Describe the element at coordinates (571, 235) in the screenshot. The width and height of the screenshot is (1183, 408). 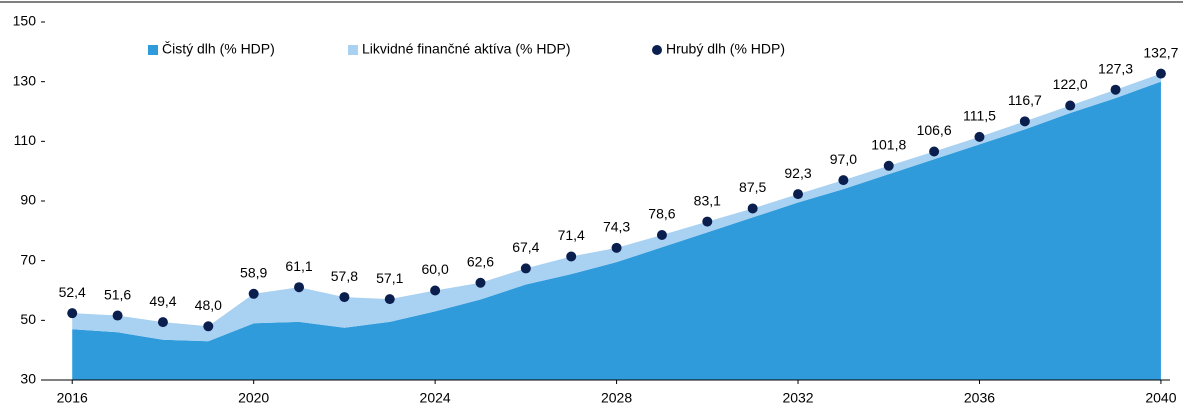
I see `data-label: 71,4` at that location.